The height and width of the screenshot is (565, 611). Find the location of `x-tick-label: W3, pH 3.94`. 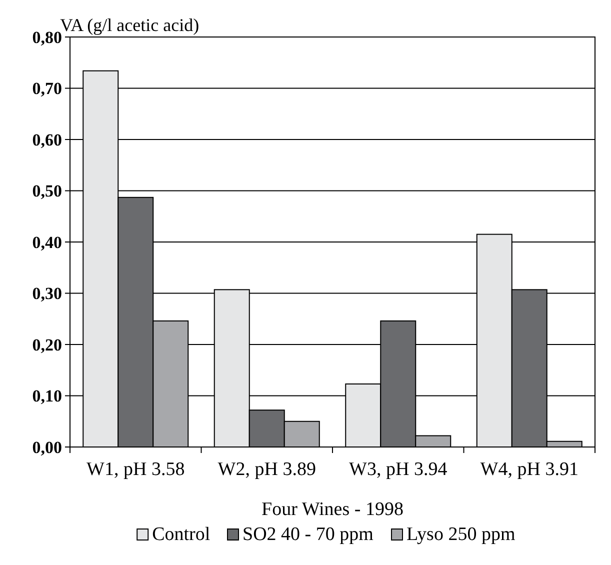

x-tick-label: W3, pH 3.94 is located at coordinates (398, 469).